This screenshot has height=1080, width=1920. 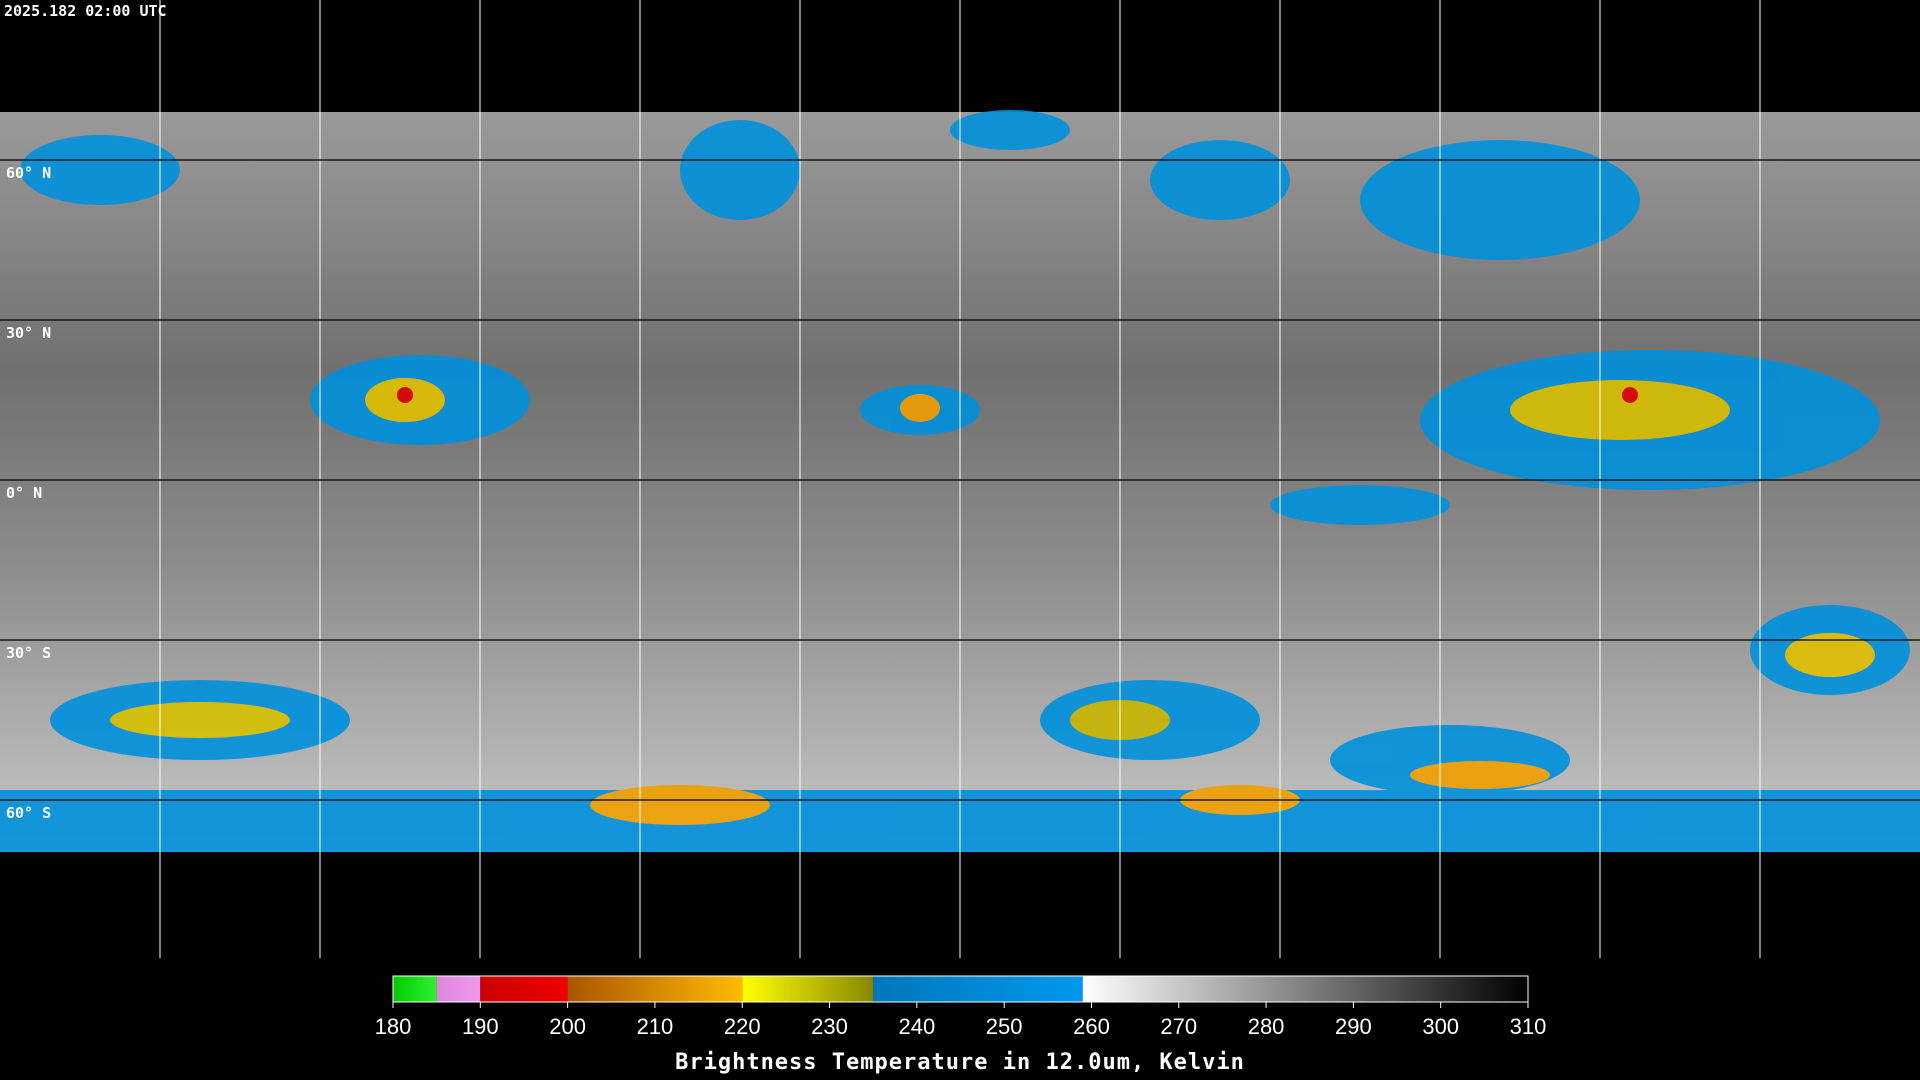 I want to click on colorbar-tick-label: 270, so click(x=1178, y=1026).